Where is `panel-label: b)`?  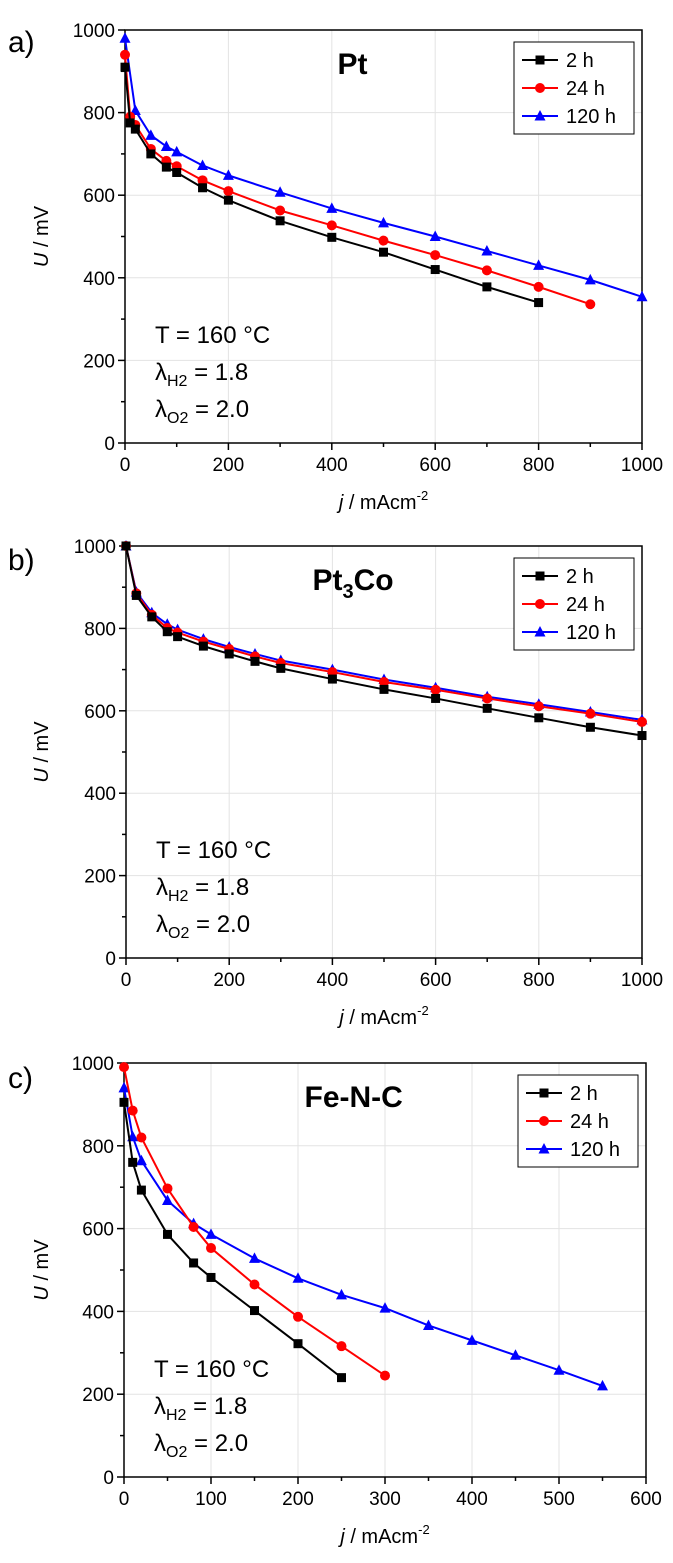 panel-label: b) is located at coordinates (21, 560).